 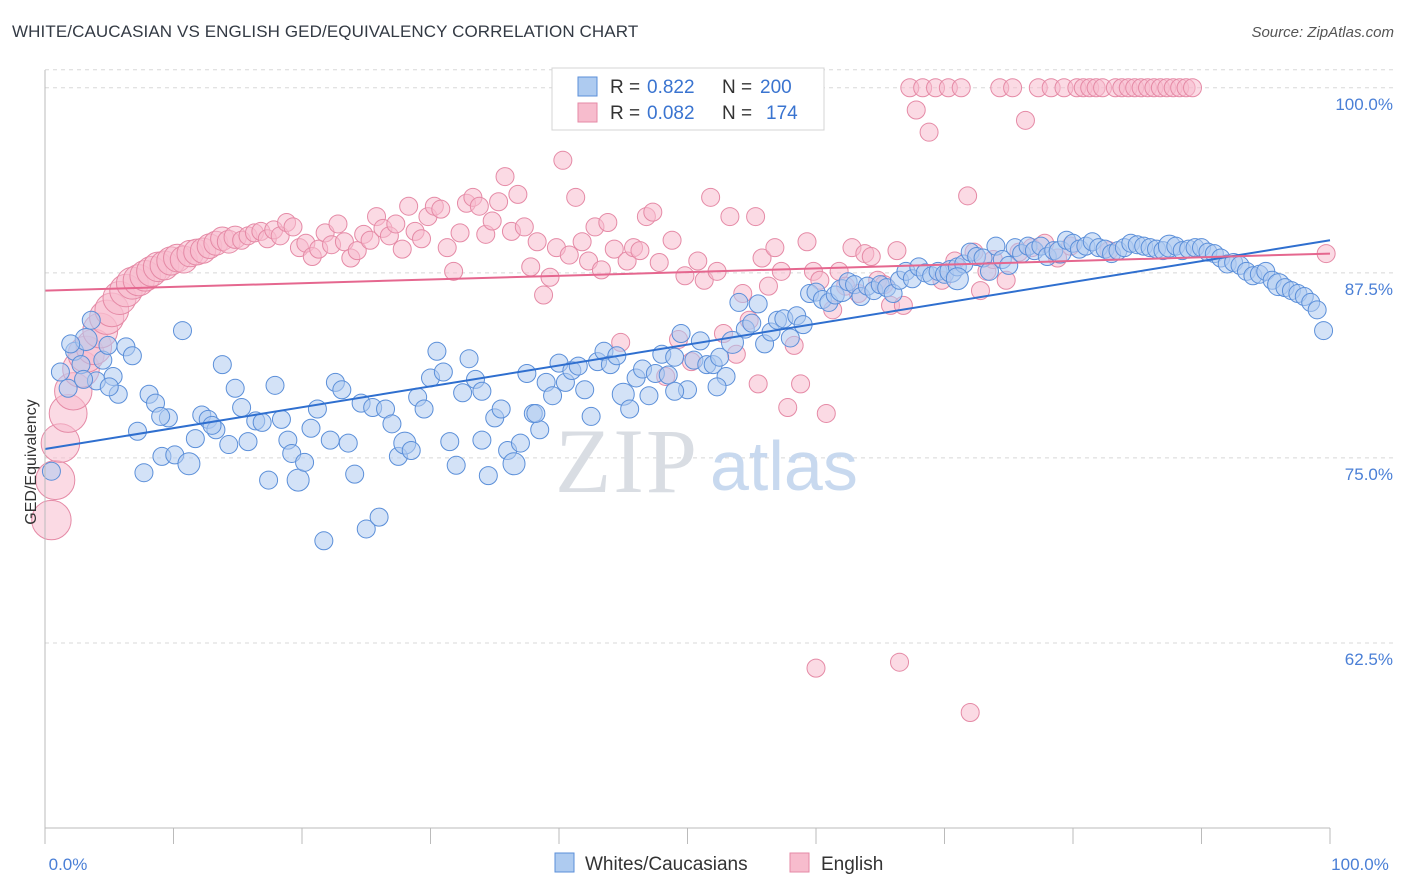 I want to click on bottom-legend-label-whites: Whites/Caucasians, so click(x=666, y=864).